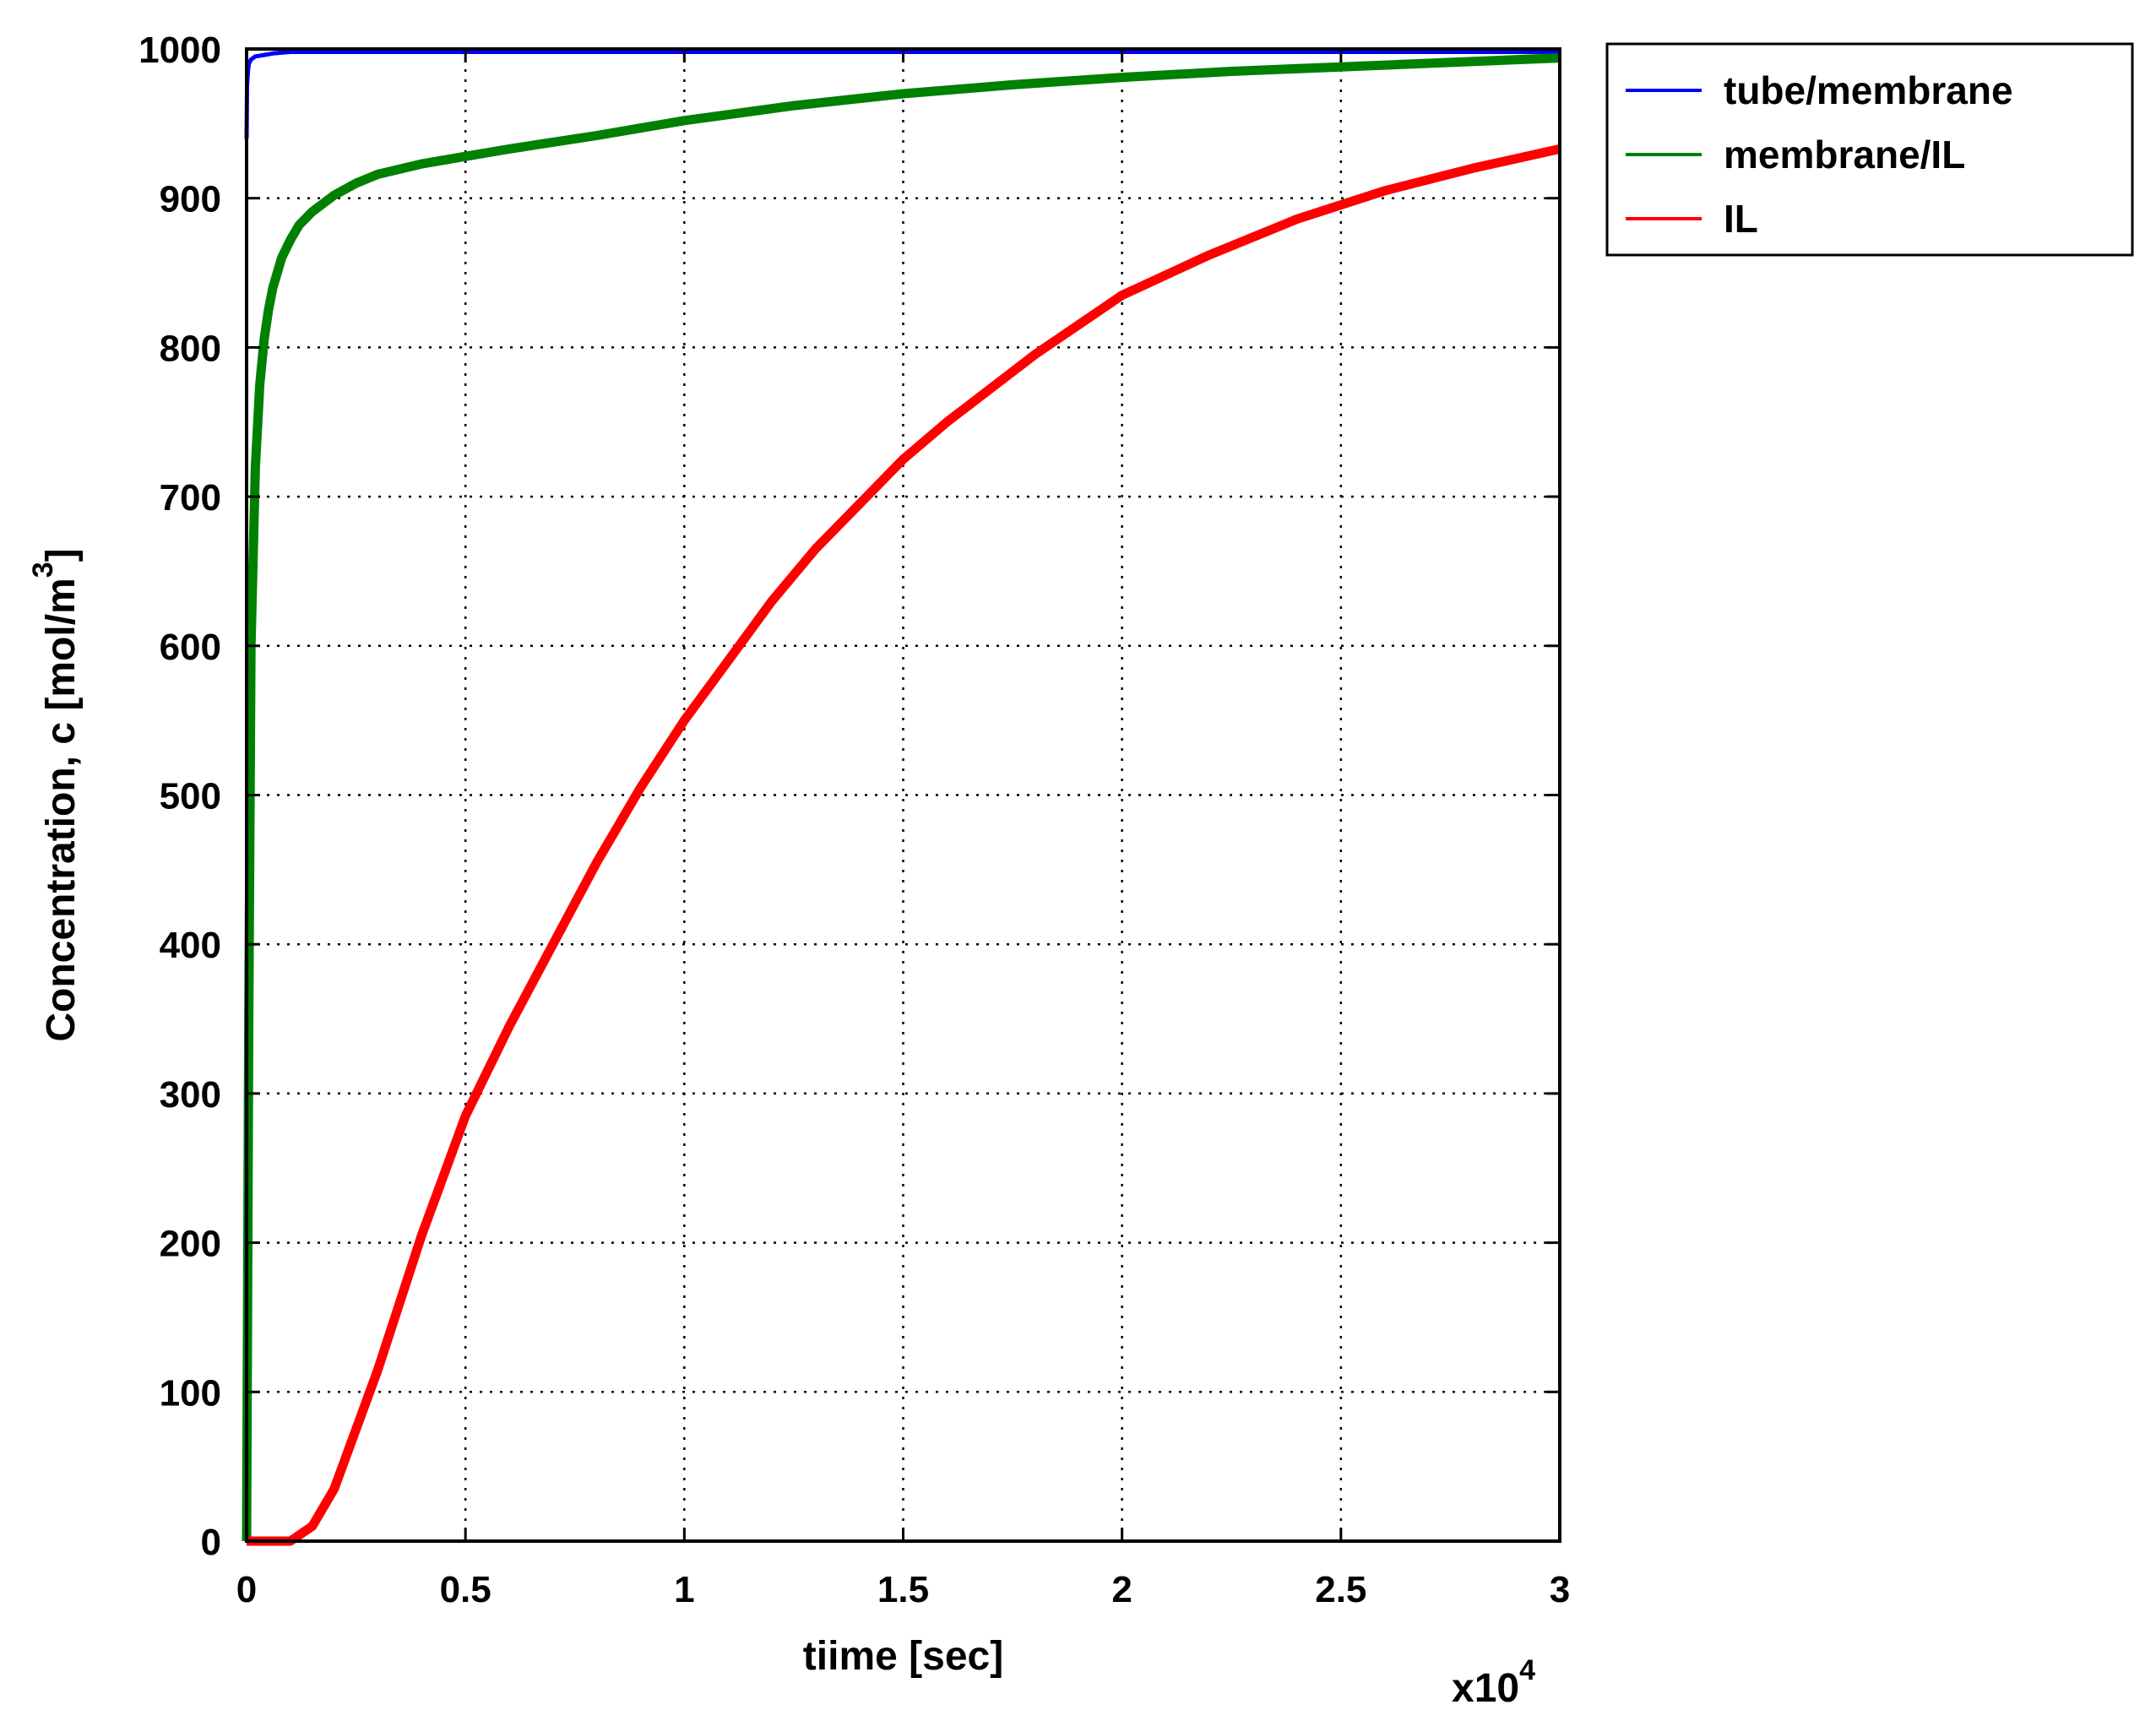 This screenshot has height=1721, width=2156. What do you see at coordinates (465, 1589) in the screenshot?
I see `x-tick-label: 0.5` at bounding box center [465, 1589].